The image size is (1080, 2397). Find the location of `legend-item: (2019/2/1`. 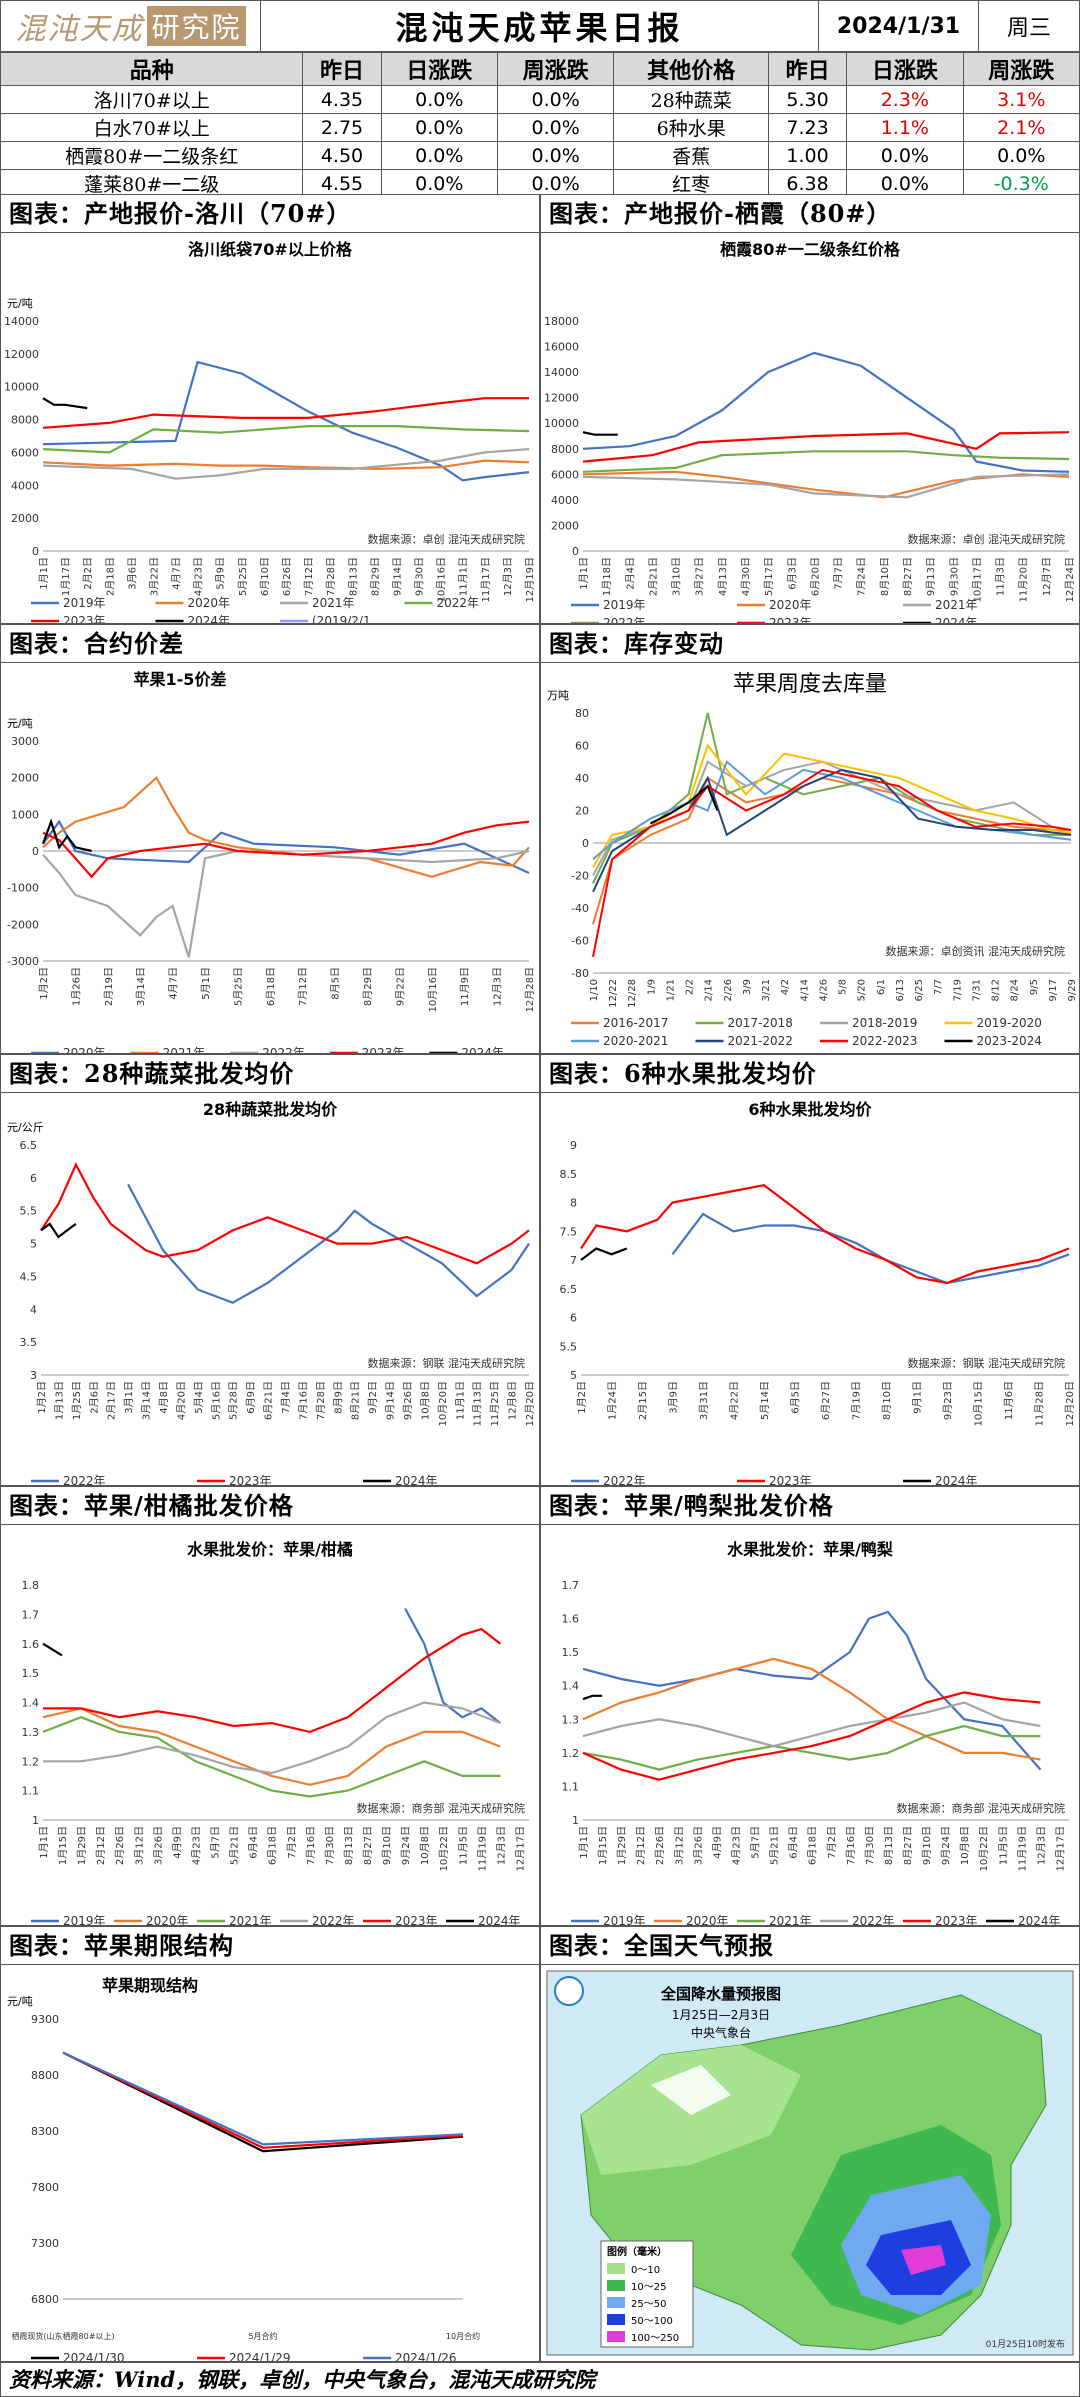

legend-item: (2019/2/1 is located at coordinates (325, 618).